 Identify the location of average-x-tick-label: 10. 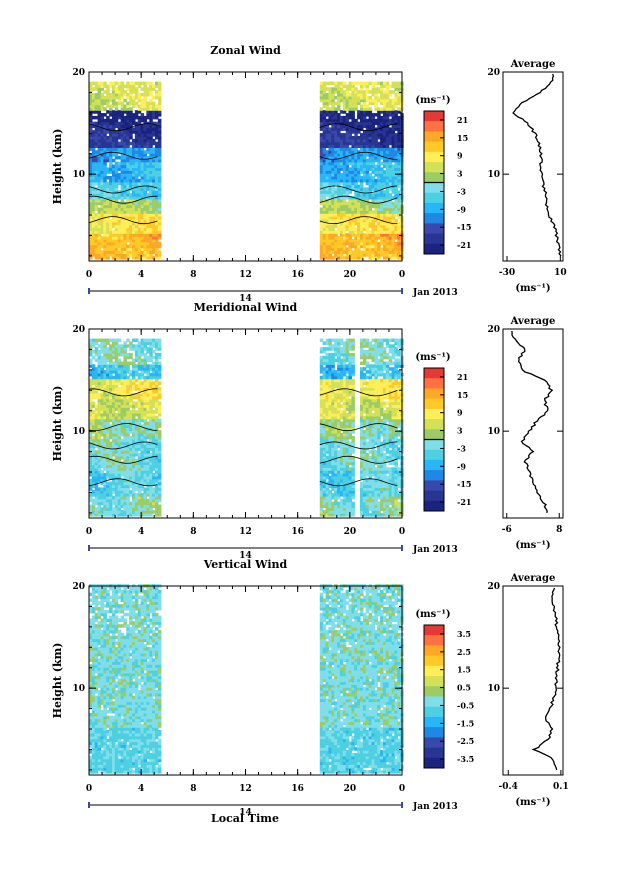
(560, 273).